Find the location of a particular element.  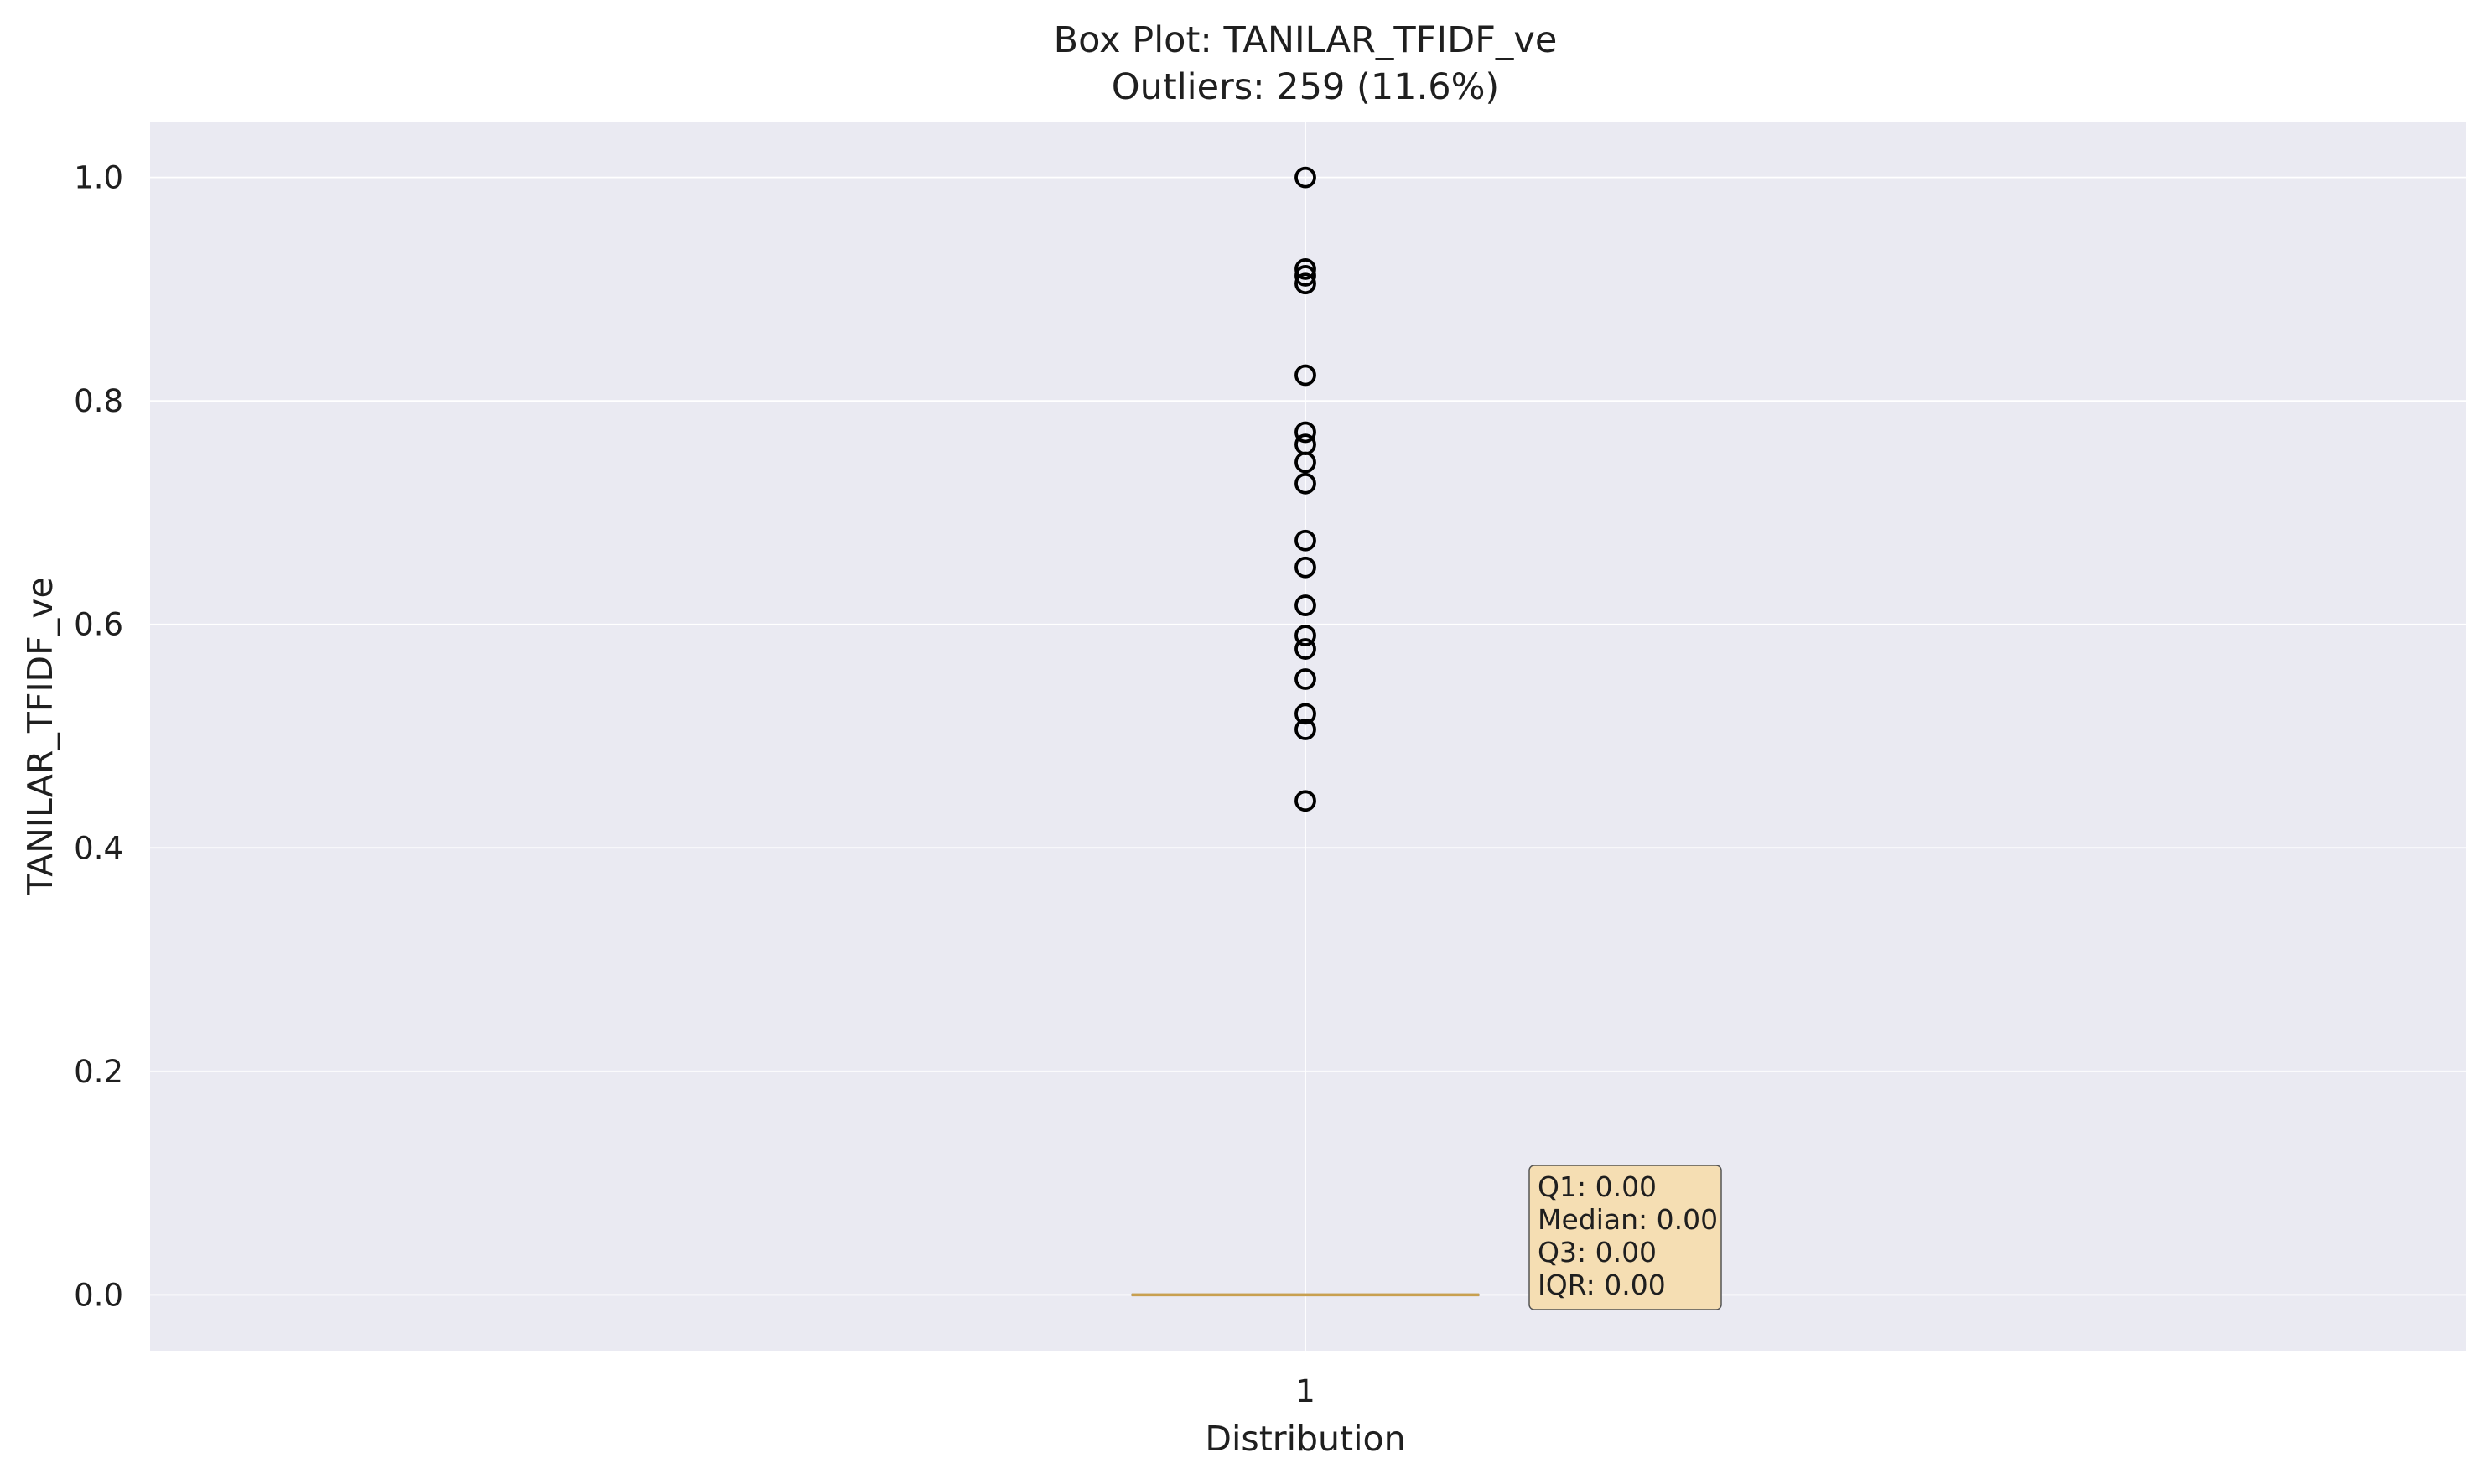

stats-median: Median: 0.00 is located at coordinates (1628, 1219).